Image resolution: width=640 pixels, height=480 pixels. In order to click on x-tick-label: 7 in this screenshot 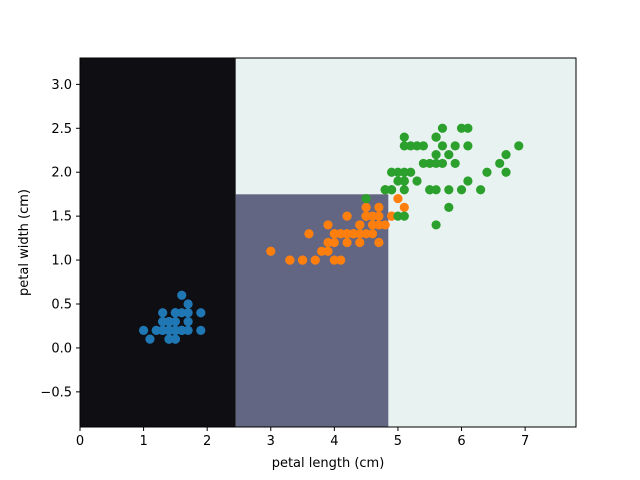, I will do `click(525, 441)`.